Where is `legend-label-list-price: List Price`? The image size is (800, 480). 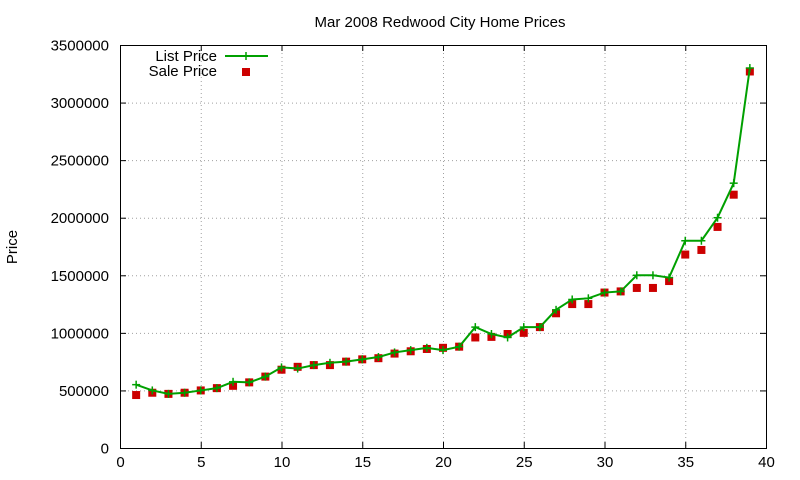 legend-label-list-price: List Price is located at coordinates (186, 56).